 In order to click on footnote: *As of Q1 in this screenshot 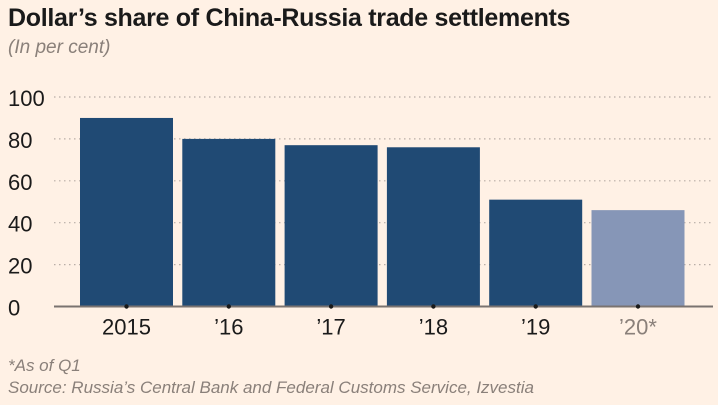, I will do `click(44, 365)`.